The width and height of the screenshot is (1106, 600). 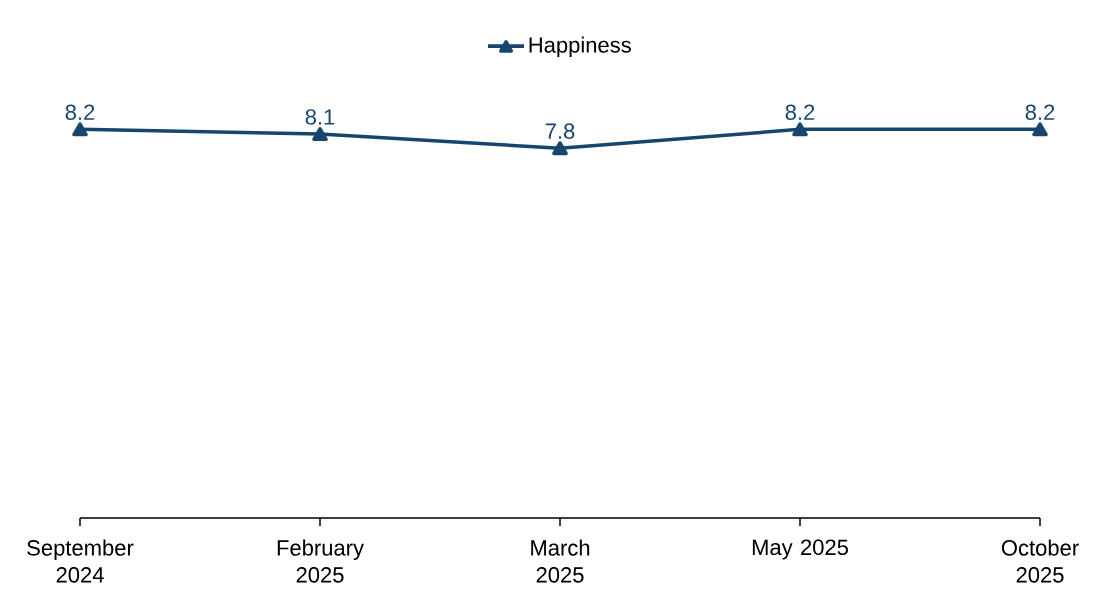 What do you see at coordinates (560, 131) in the screenshot?
I see `data-label: 7.8` at bounding box center [560, 131].